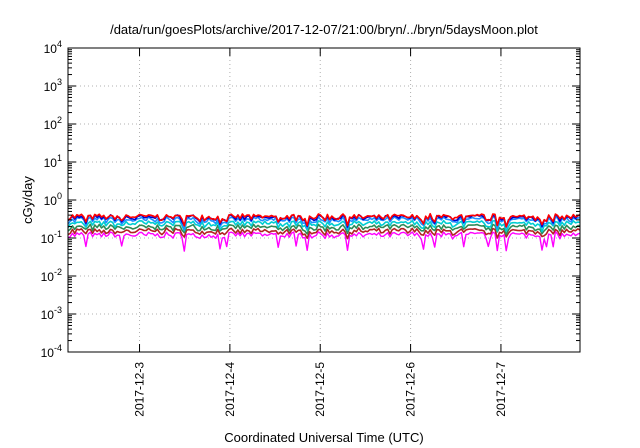  What do you see at coordinates (51, 275) in the screenshot?
I see `y-tick-label: 10⁻²` at bounding box center [51, 275].